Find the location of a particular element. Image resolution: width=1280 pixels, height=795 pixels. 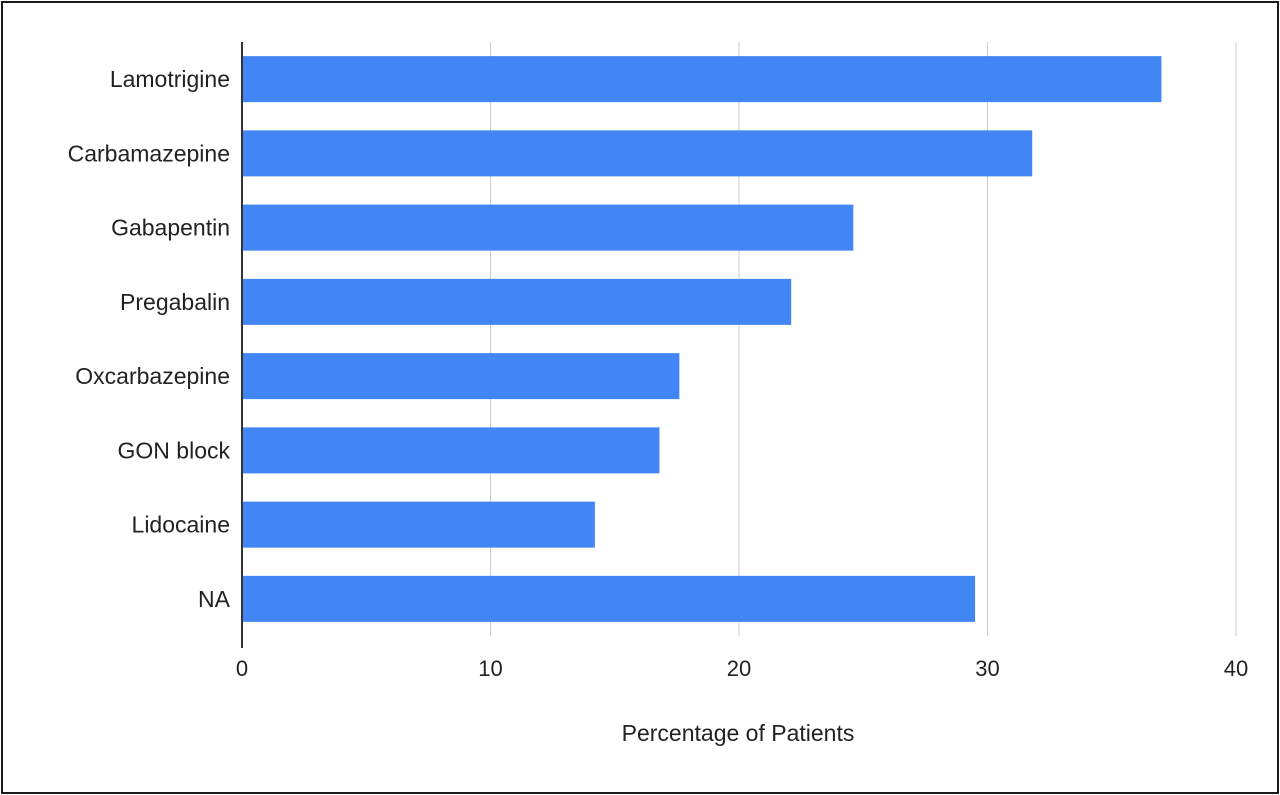

bar-lamotrigine is located at coordinates (702, 79).